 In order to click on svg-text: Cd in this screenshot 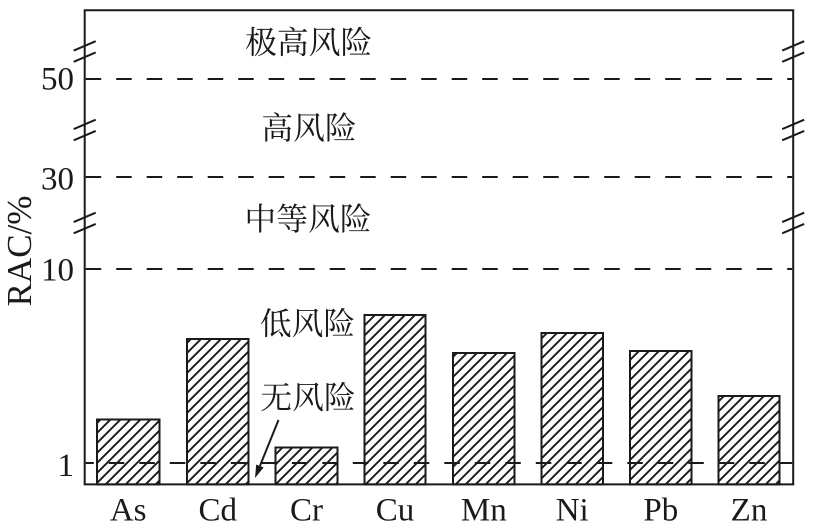, I will do `click(218, 511)`.